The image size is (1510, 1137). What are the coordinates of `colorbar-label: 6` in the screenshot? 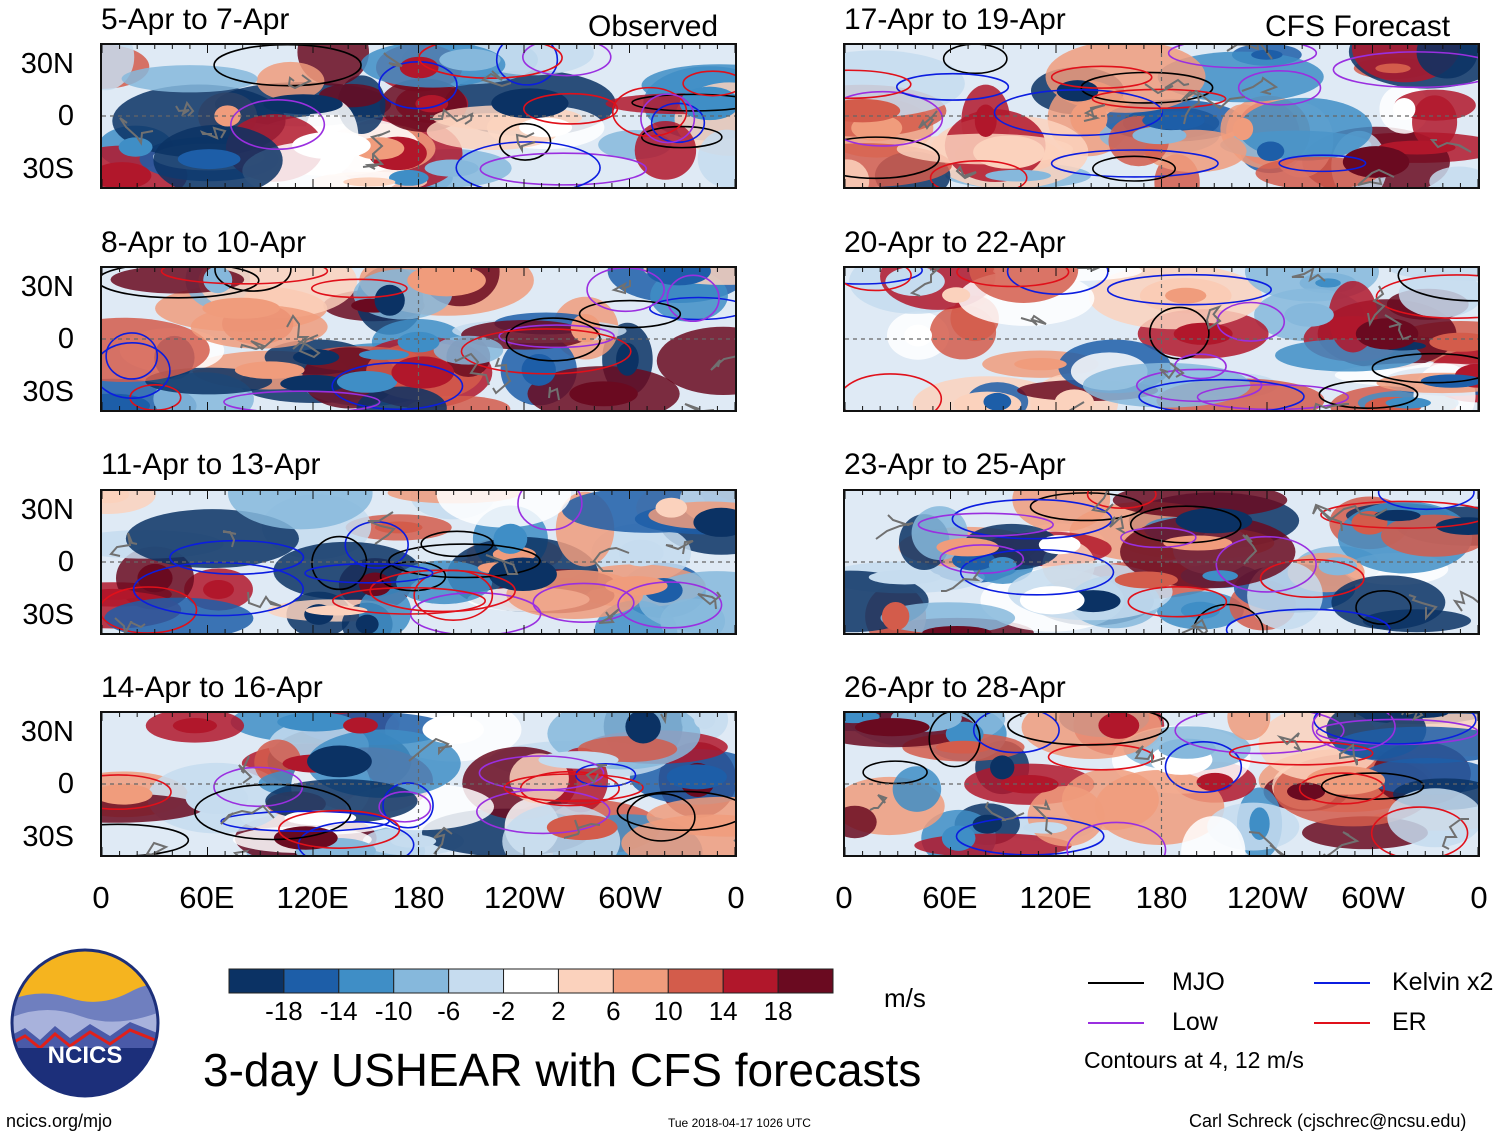 It's located at (613, 1011).